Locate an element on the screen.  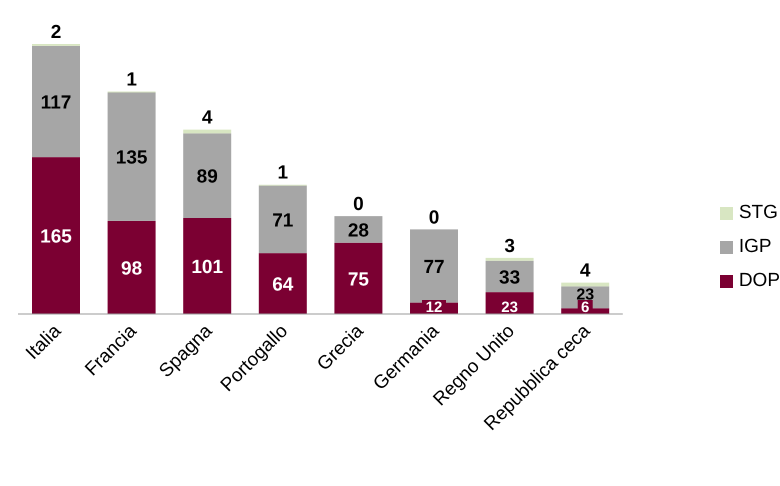
data-label: 23 is located at coordinates (509, 307).